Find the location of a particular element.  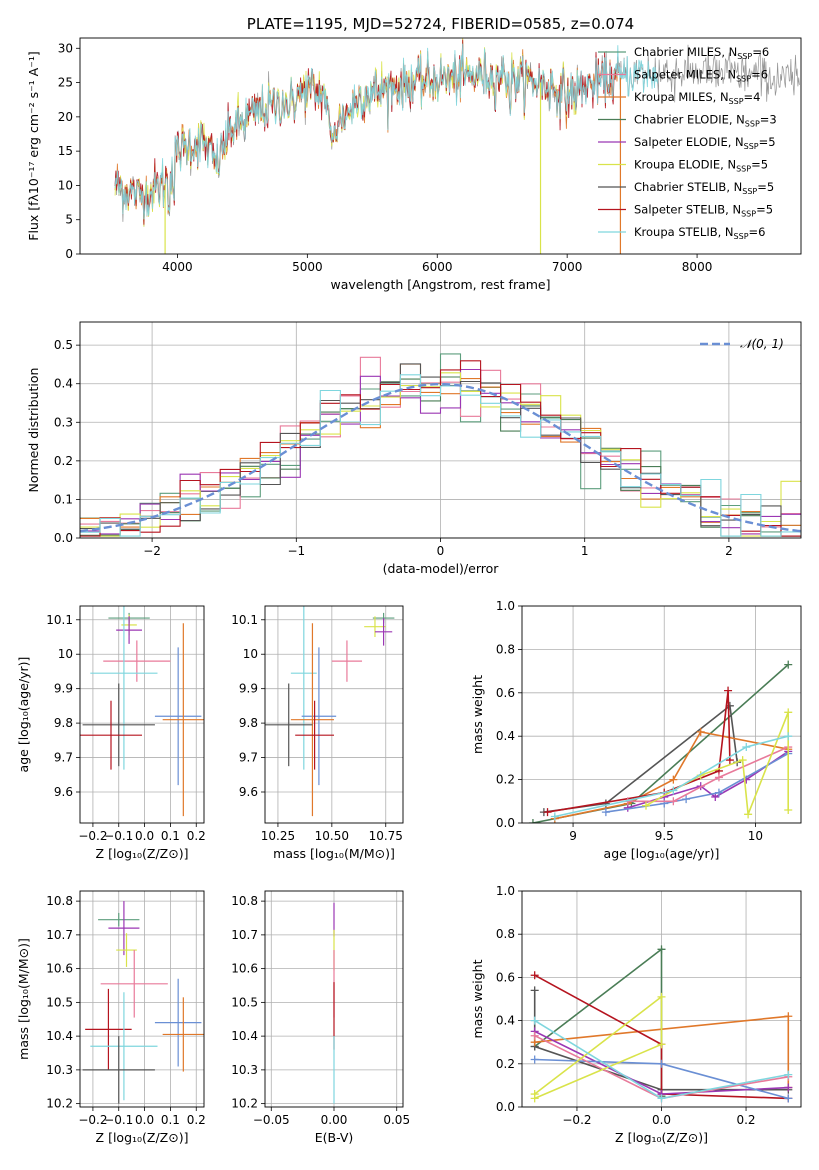

age-vs-z-plot-area is located at coordinates (142, 714).